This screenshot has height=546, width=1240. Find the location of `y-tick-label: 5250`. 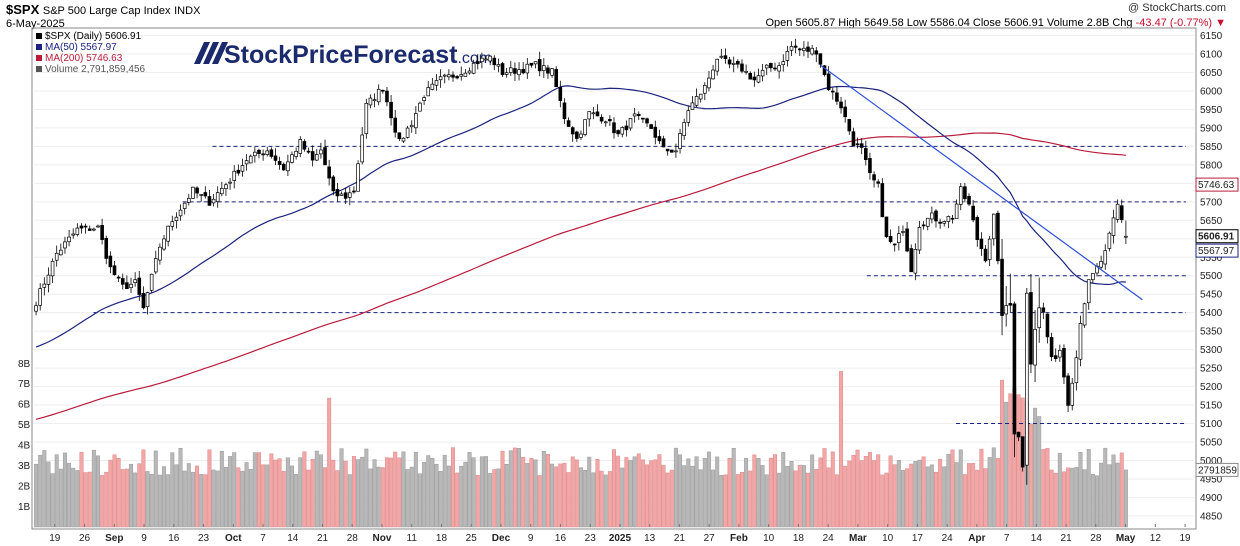

y-tick-label: 5250 is located at coordinates (1211, 369).